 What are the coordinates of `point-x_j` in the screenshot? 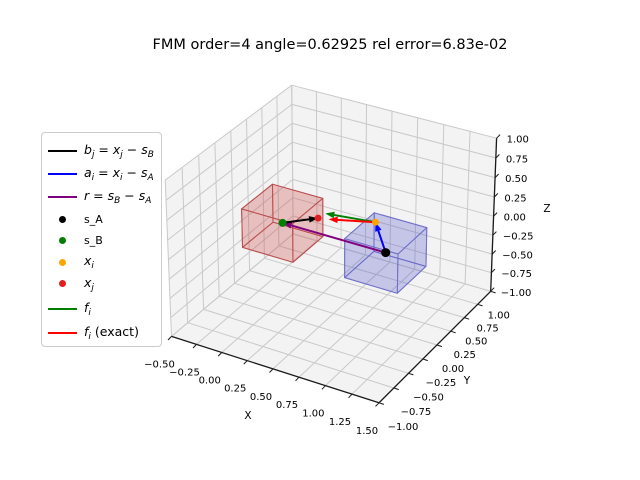 It's located at (318, 218).